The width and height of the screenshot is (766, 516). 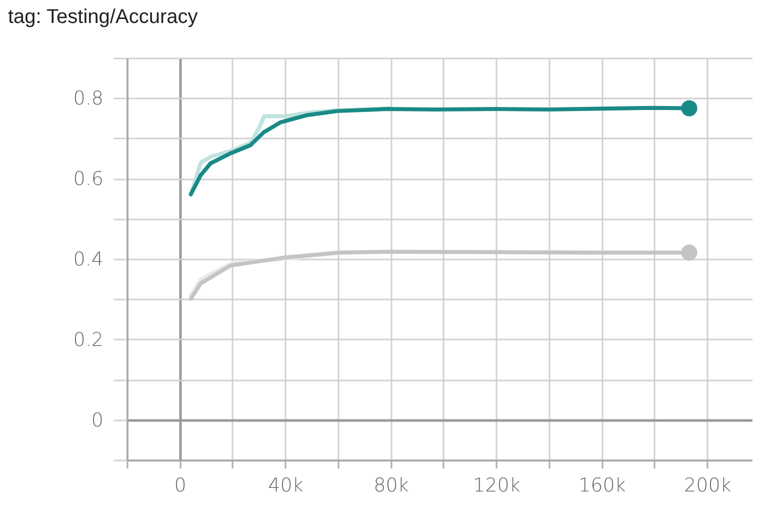 I want to click on x-tick-label: 0, so click(x=180, y=485).